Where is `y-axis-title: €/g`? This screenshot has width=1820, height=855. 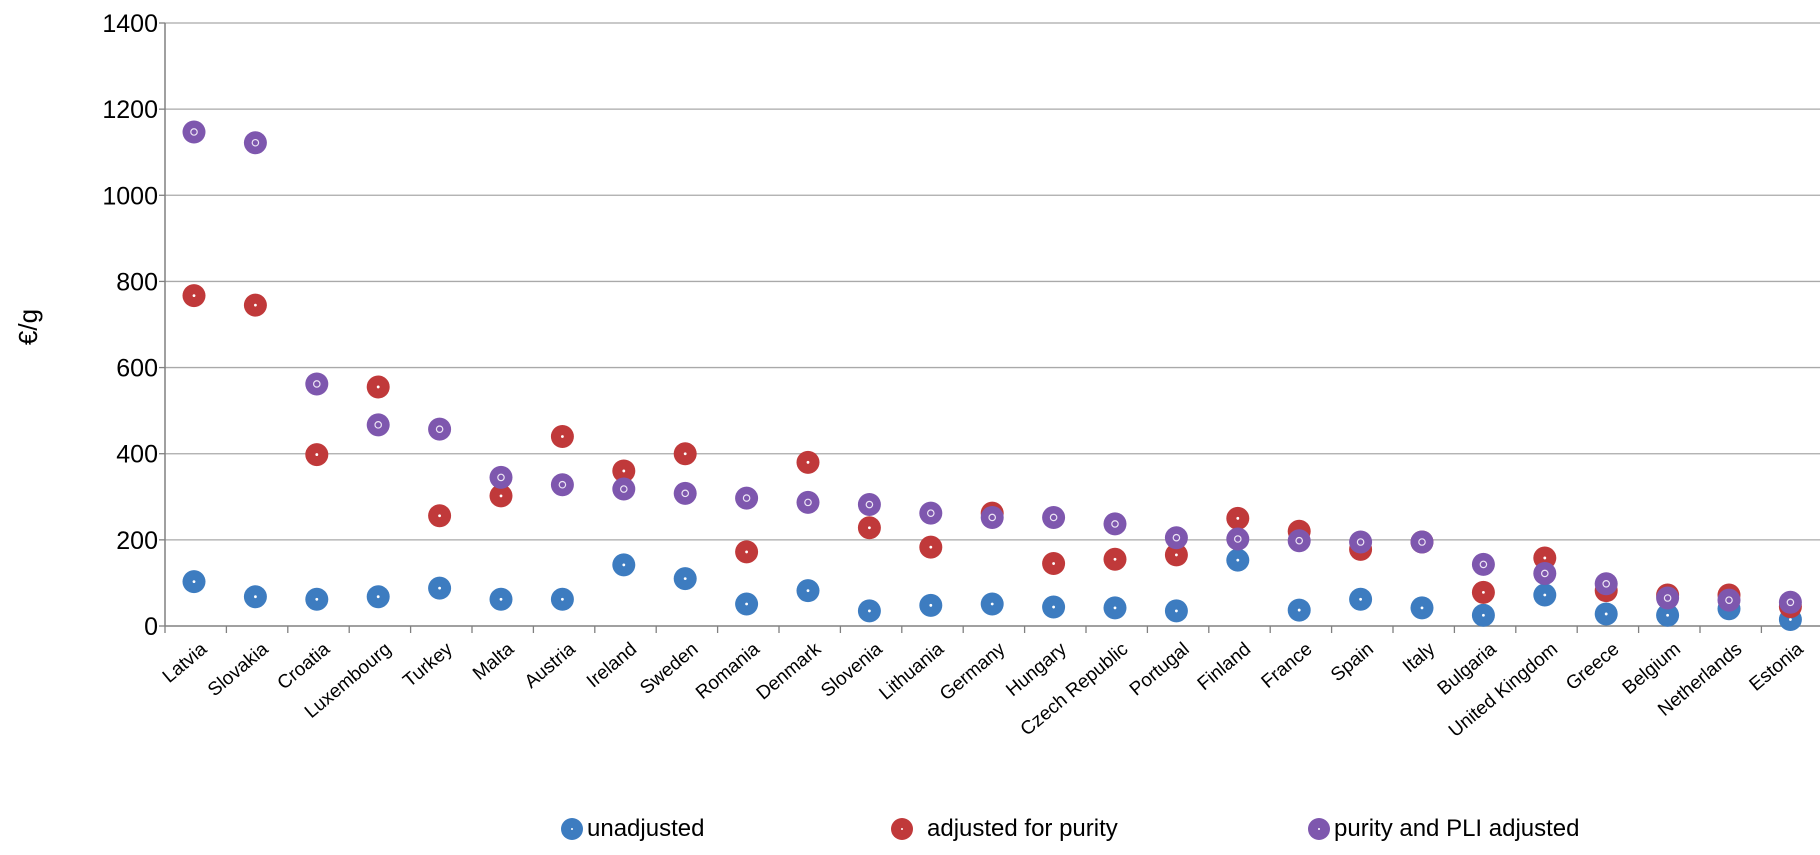
y-axis-title: €/g is located at coordinates (28, 327).